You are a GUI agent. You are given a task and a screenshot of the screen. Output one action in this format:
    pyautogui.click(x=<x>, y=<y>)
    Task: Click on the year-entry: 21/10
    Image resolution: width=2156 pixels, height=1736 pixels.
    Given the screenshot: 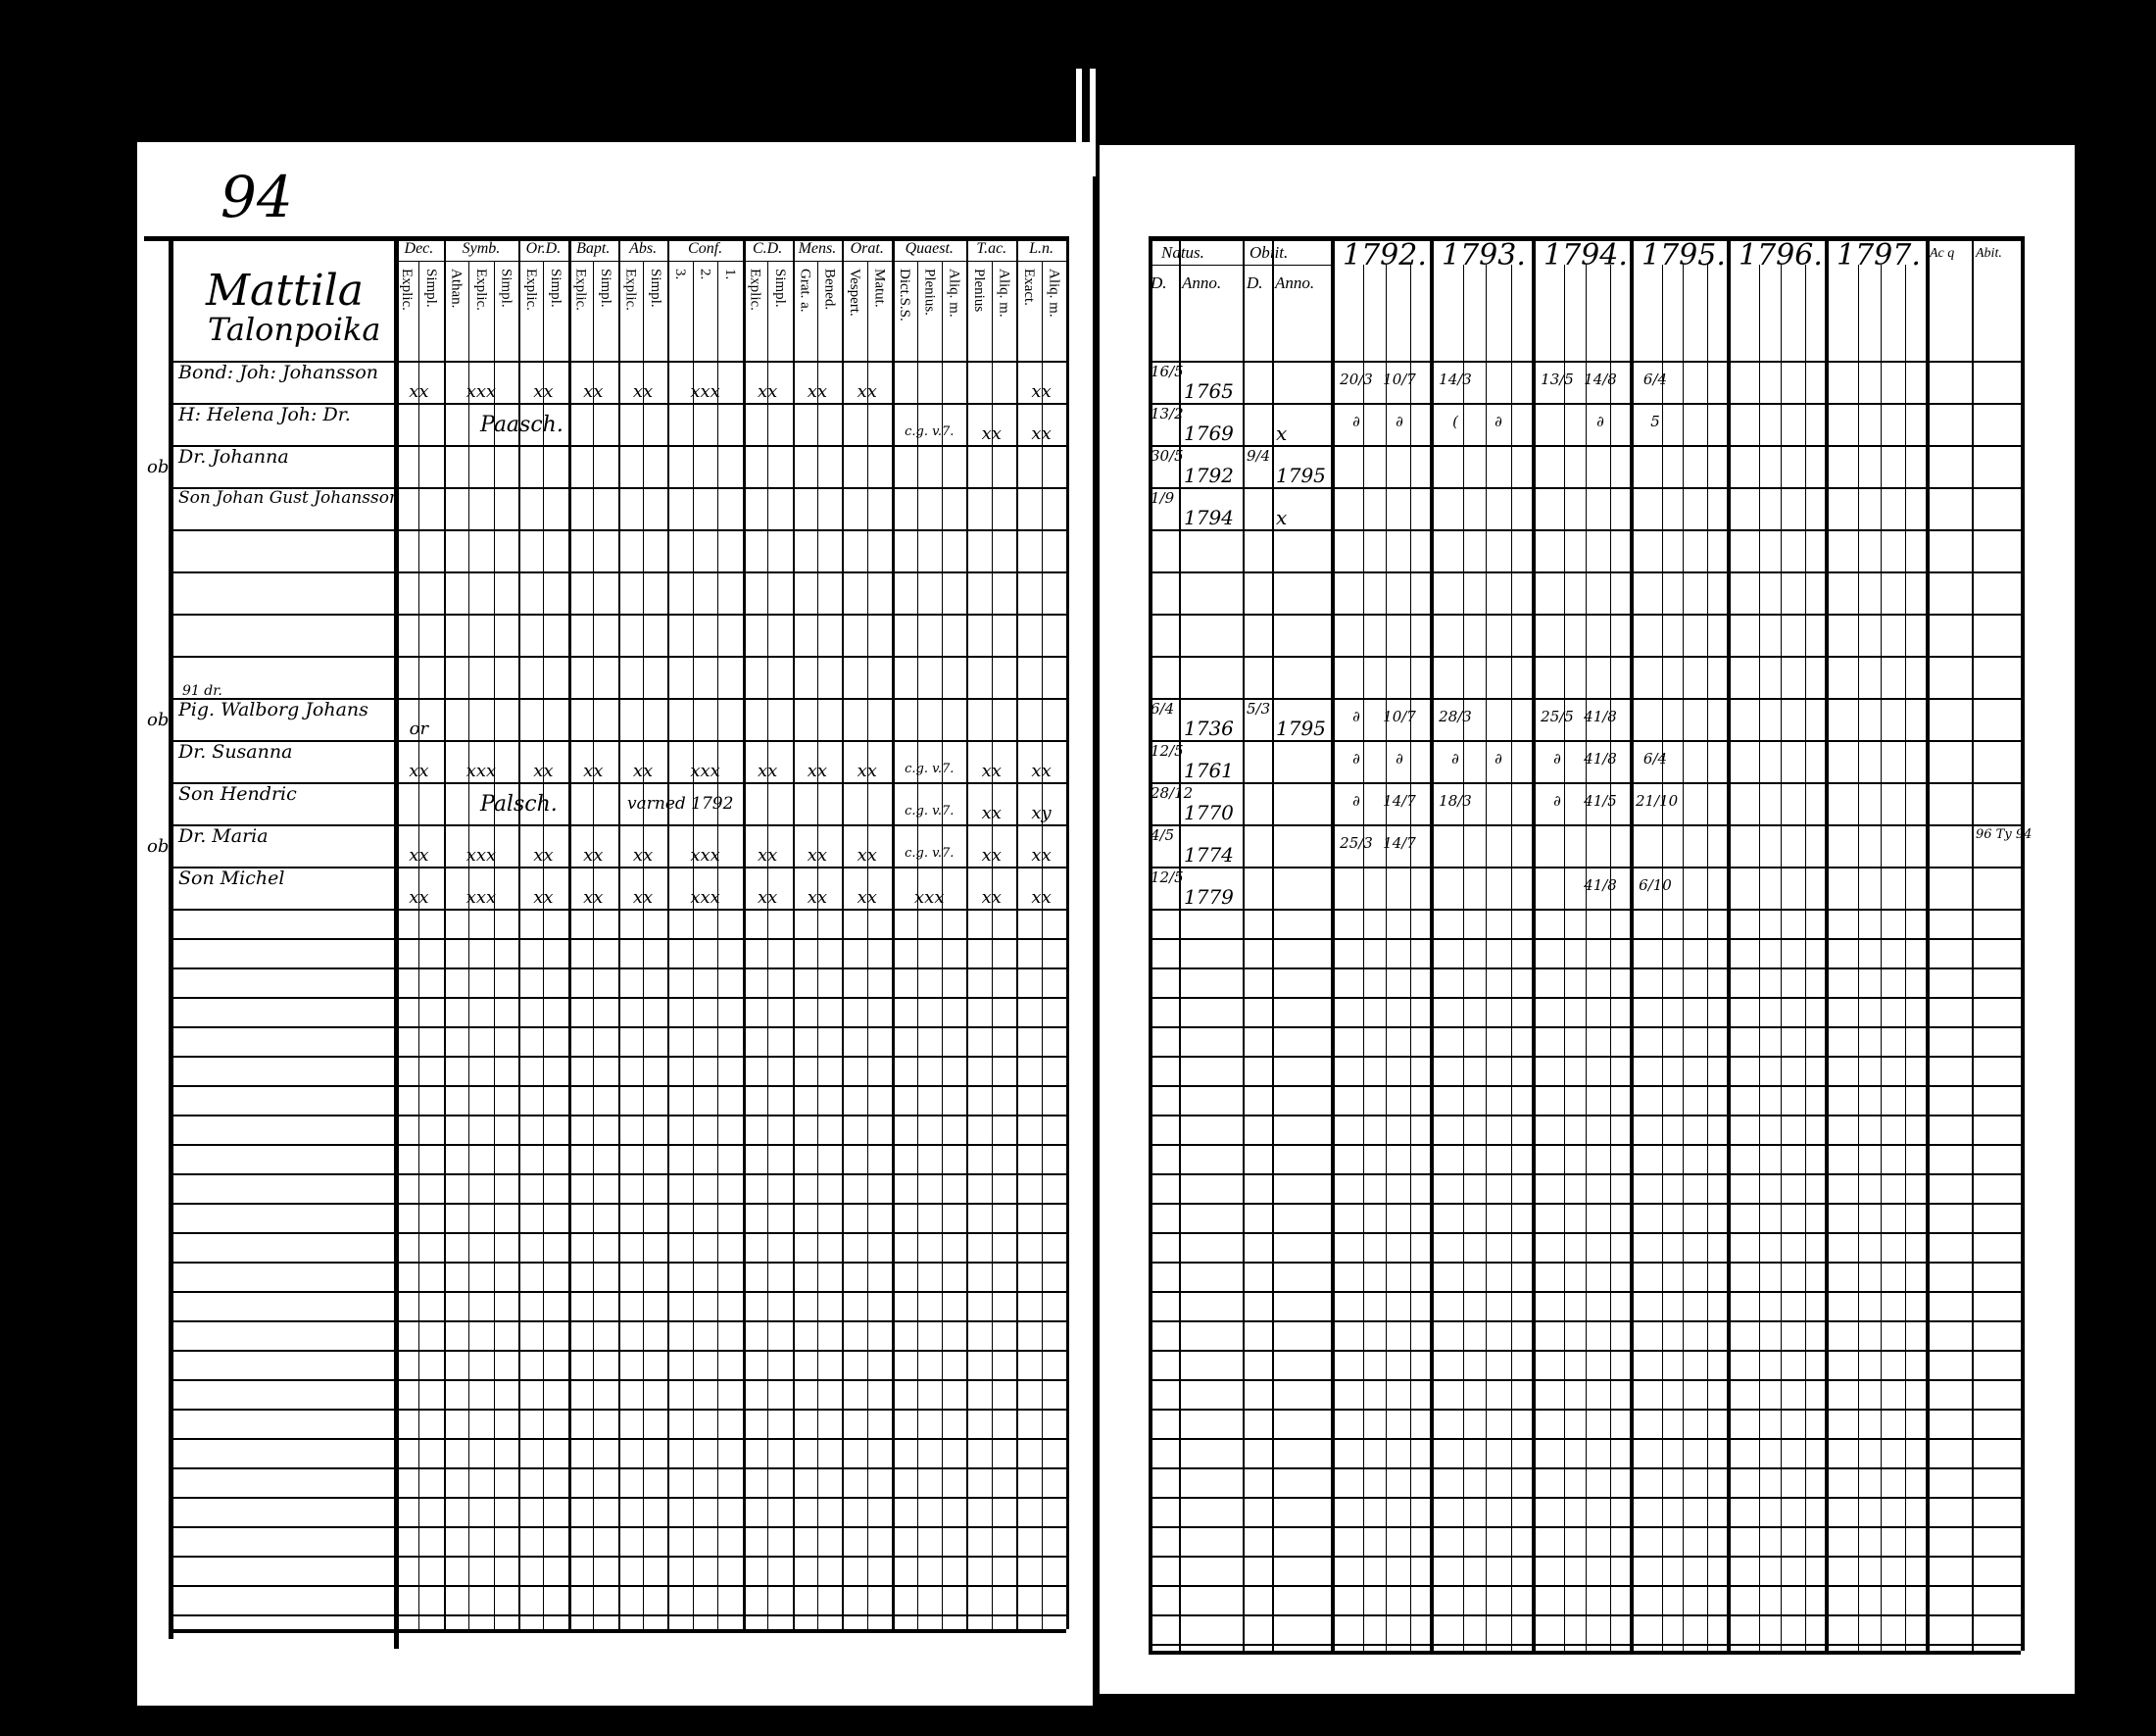 What is the action you would take?
    pyautogui.click(x=1657, y=801)
    